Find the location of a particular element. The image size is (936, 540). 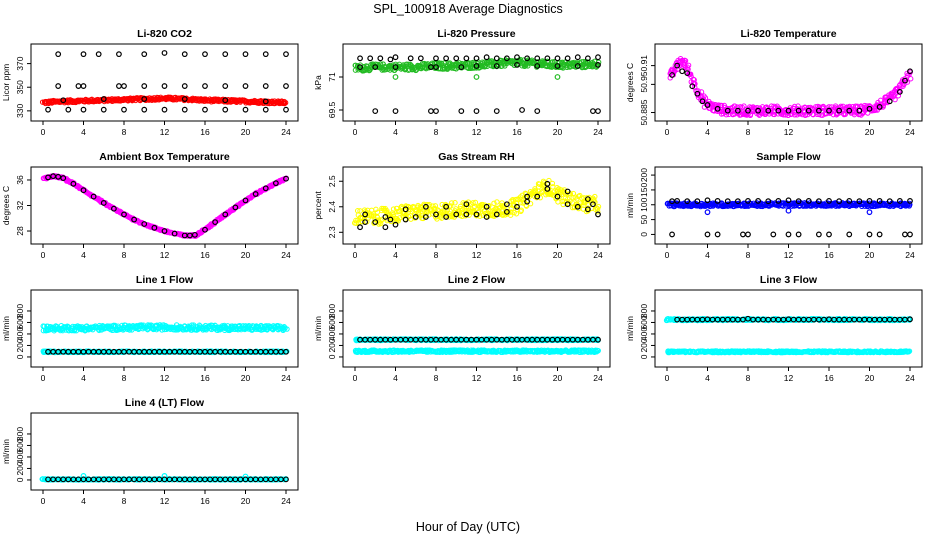

x-tick-label: 0 is located at coordinates (355, 132).